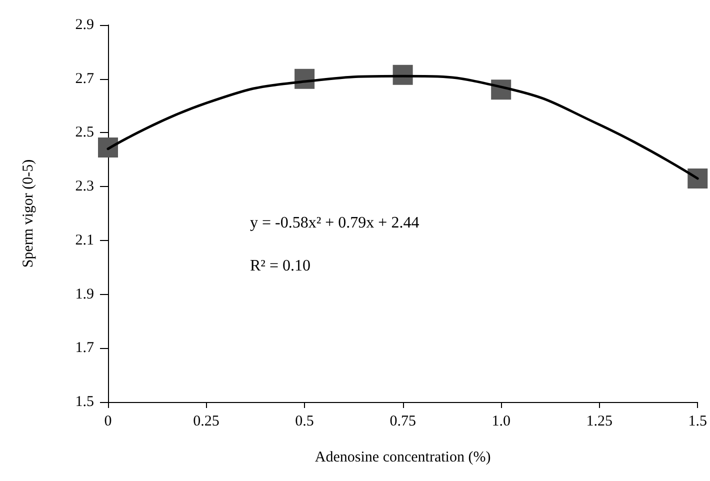 The height and width of the screenshot is (481, 710). I want to click on y-tick-label: 2.7, so click(84, 78).